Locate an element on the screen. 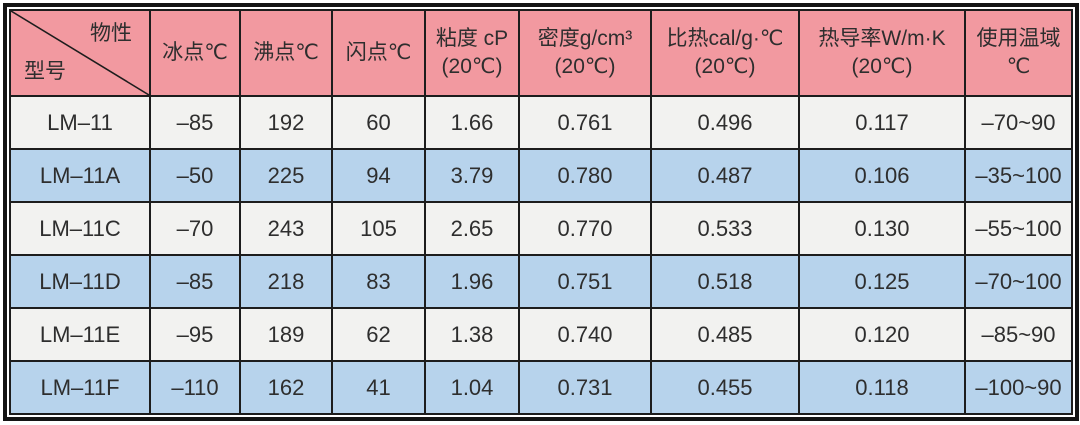  model-cell: LM–11F is located at coordinates (80, 387).